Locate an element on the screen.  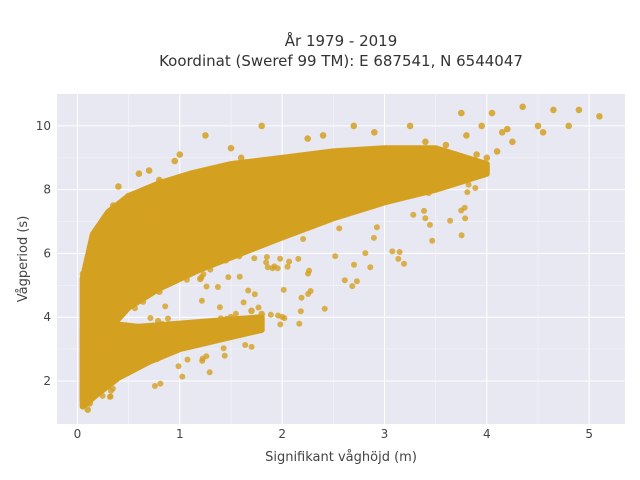
y-tick-label: 2 is located at coordinates (47, 381).